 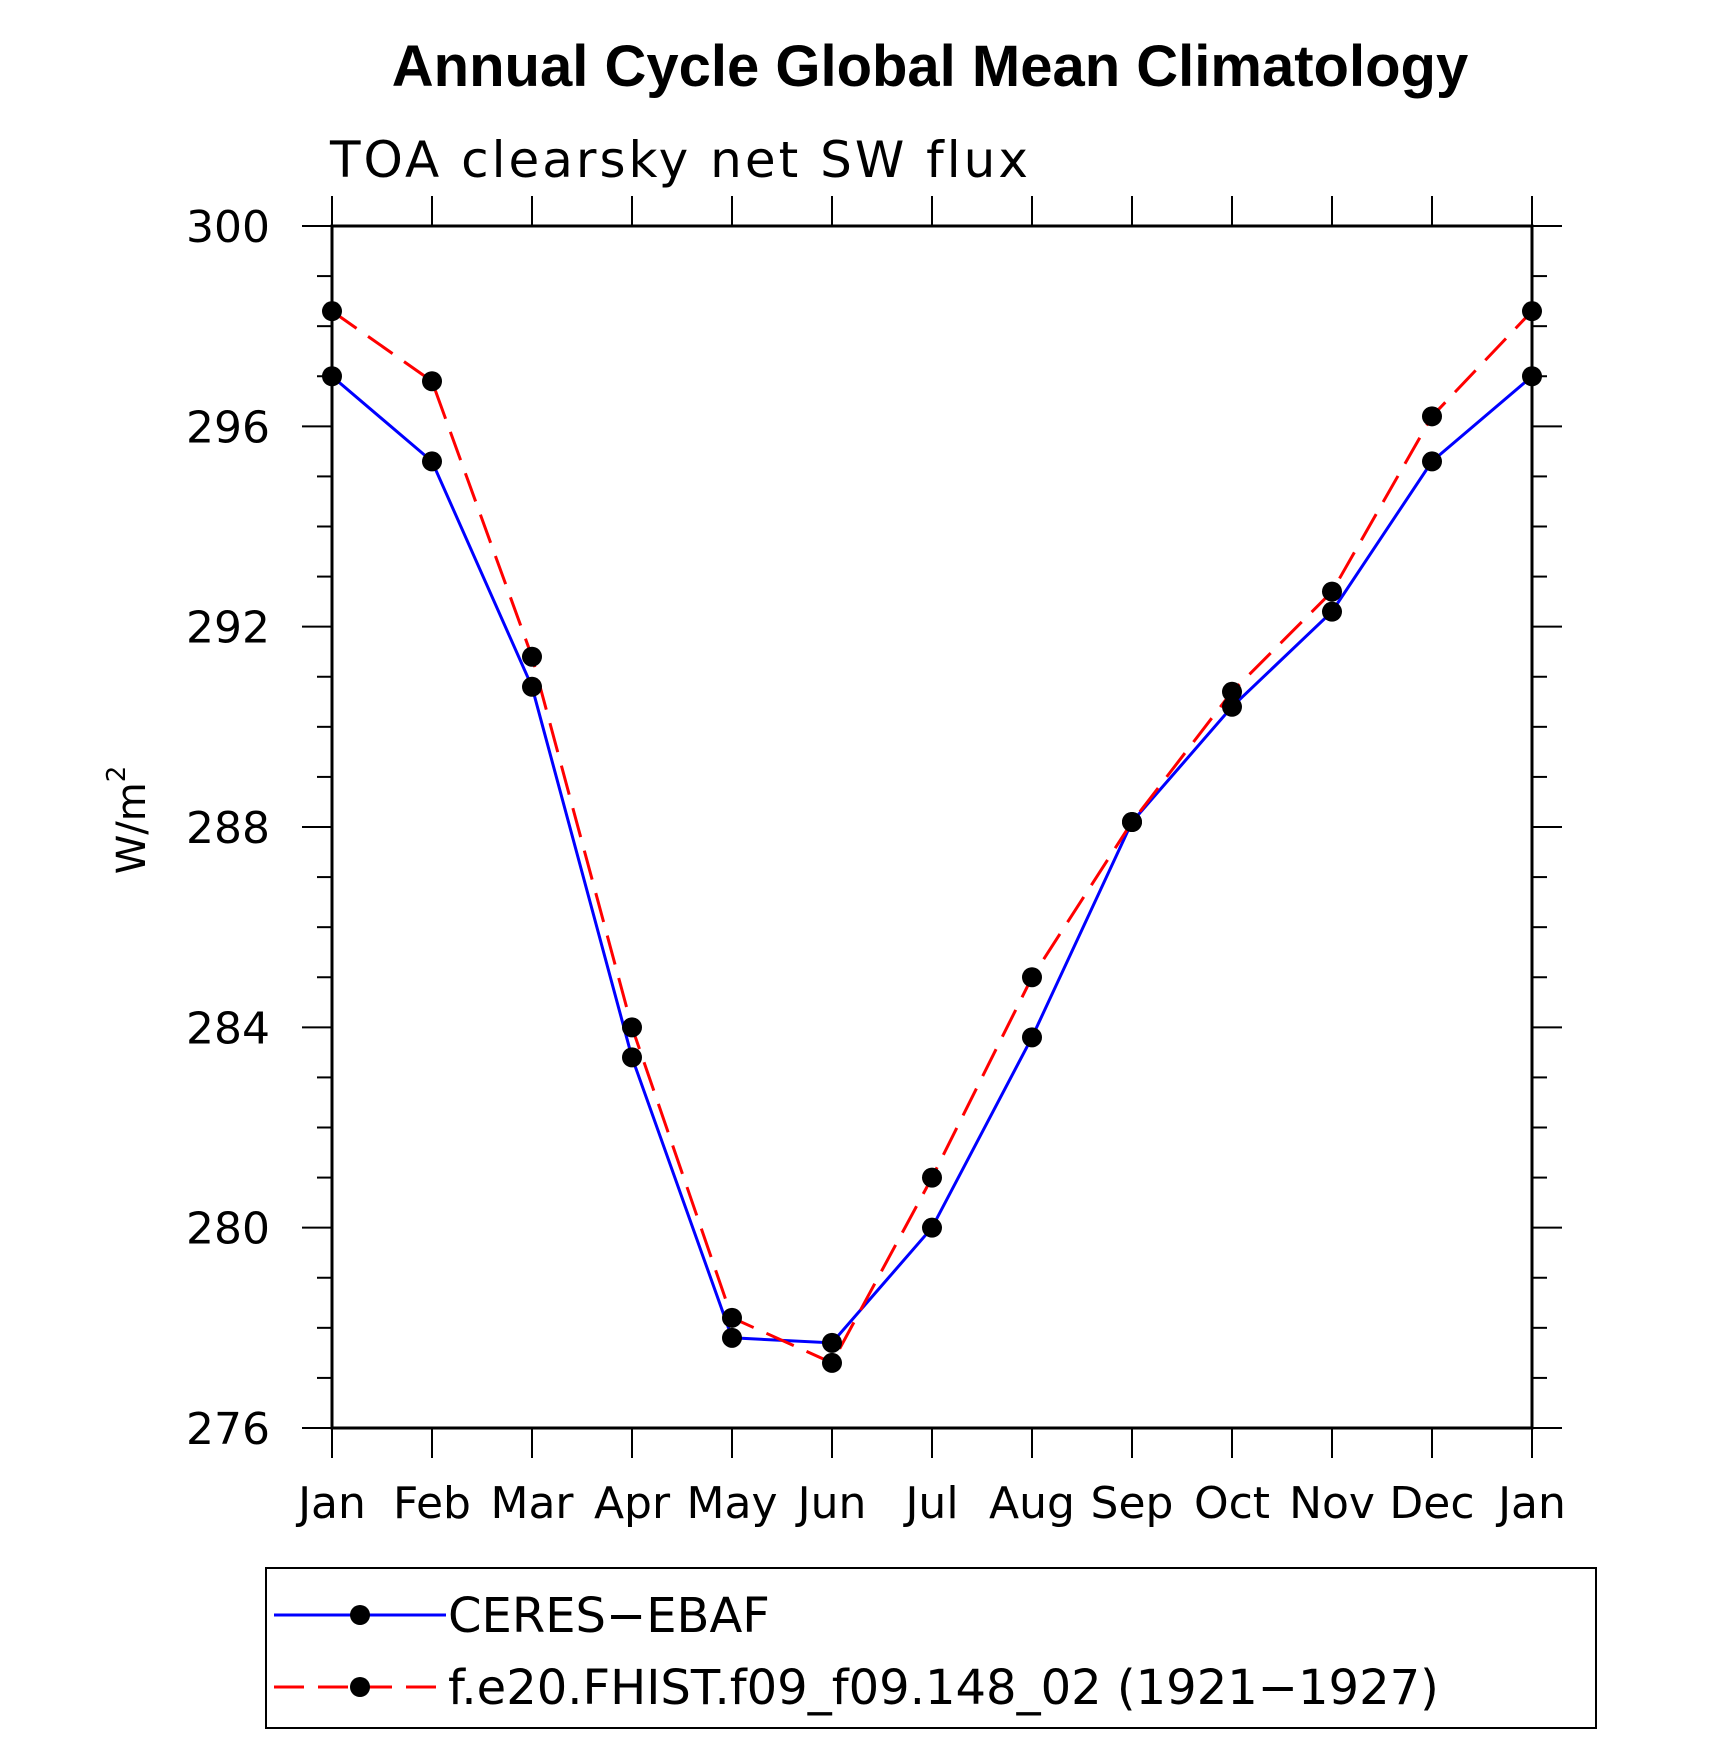 What do you see at coordinates (228, 1229) in the screenshot?
I see `y-tick-label: 280` at bounding box center [228, 1229].